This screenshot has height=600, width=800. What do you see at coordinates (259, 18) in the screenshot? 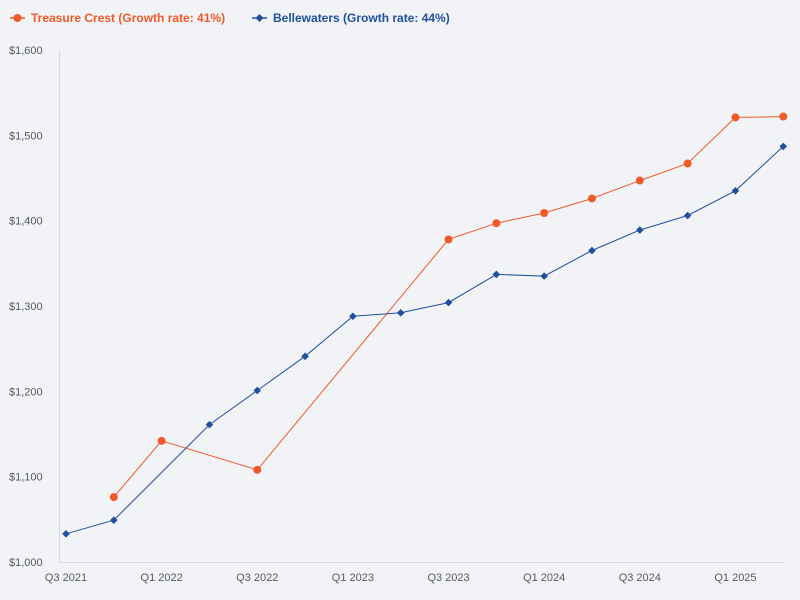
I see `legend-marker-diamond-icon` at bounding box center [259, 18].